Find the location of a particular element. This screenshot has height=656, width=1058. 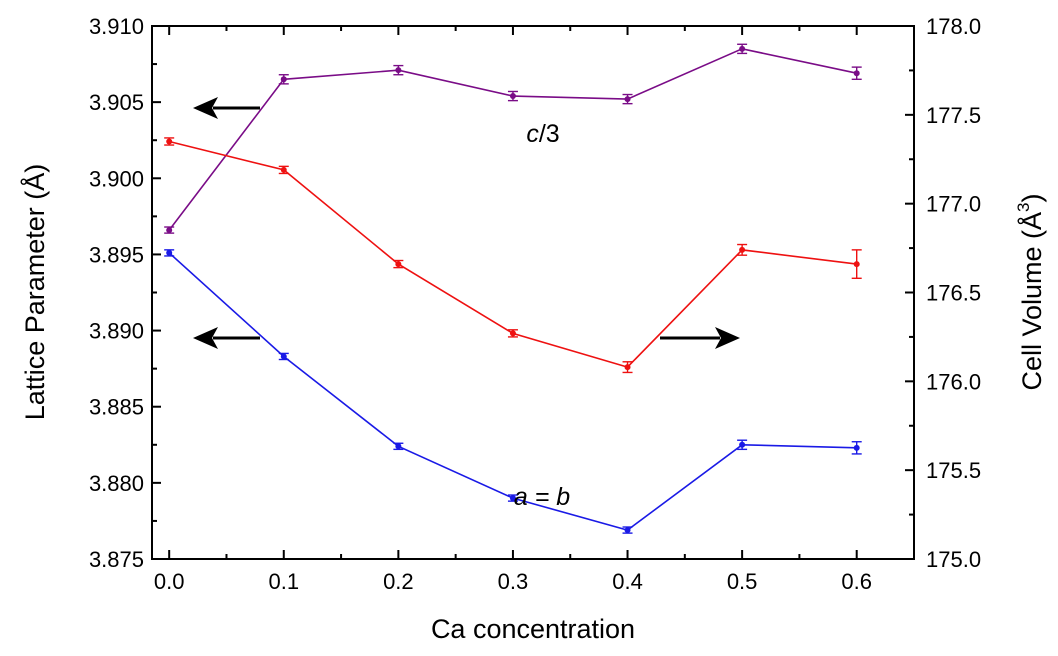

x-tick-label: 0.2 is located at coordinates (398, 581).